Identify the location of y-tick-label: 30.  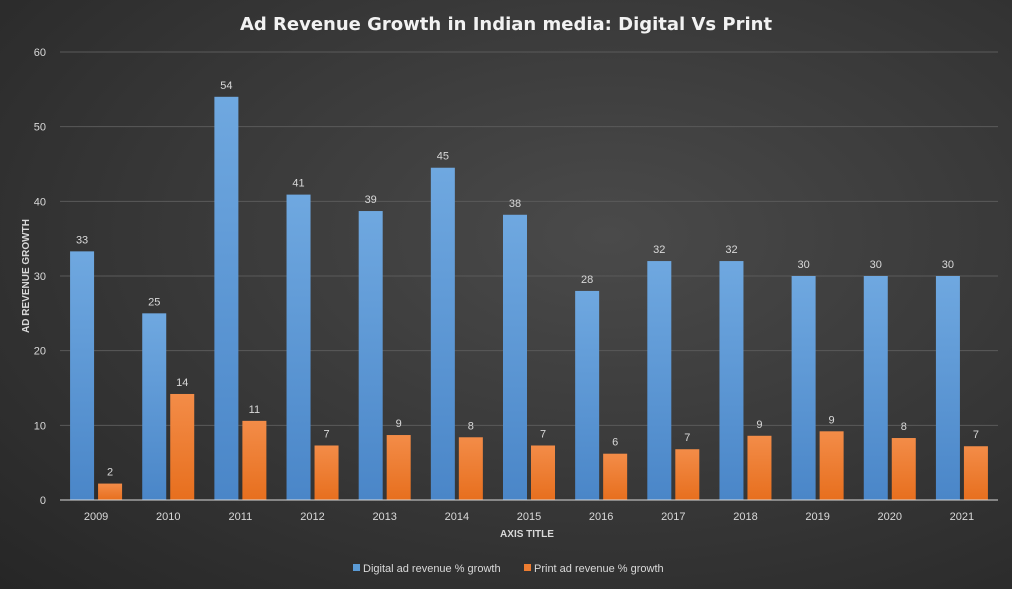
(40, 277).